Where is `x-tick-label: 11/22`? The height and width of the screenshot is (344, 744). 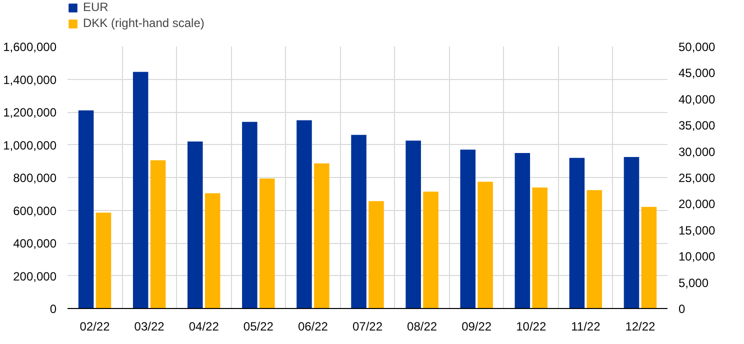
x-tick-label: 11/22 is located at coordinates (586, 327).